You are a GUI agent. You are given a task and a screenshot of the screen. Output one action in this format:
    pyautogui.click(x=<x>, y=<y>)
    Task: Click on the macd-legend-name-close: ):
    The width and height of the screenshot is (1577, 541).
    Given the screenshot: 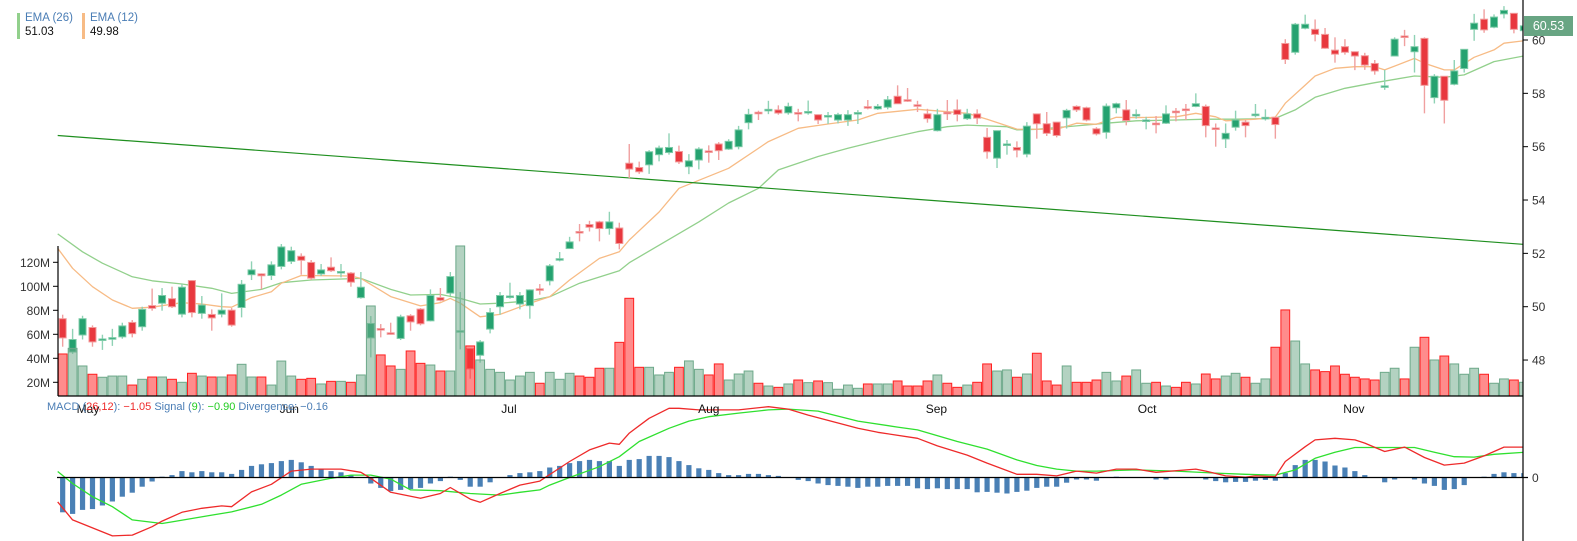 What is the action you would take?
    pyautogui.click(x=117, y=407)
    